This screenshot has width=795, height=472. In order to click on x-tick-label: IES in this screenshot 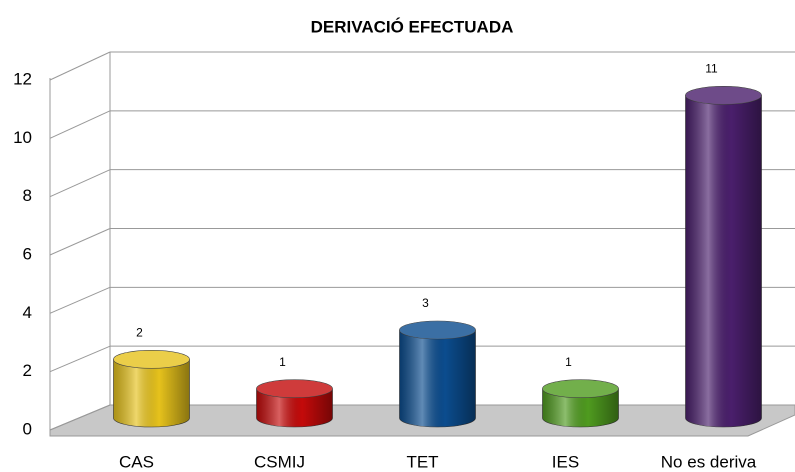, I will do `click(565, 461)`.